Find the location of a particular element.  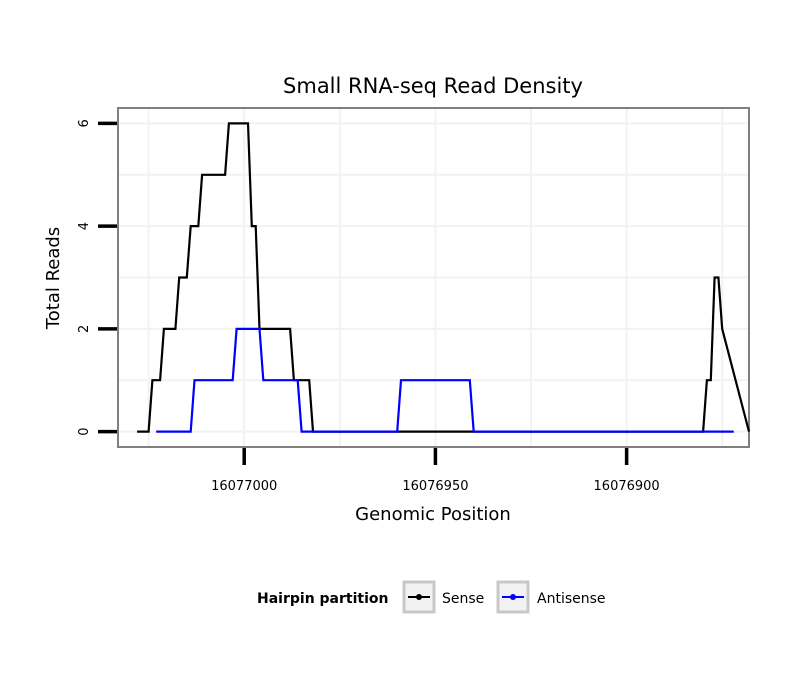

legend-item-sense: Sense is located at coordinates (443, 597).